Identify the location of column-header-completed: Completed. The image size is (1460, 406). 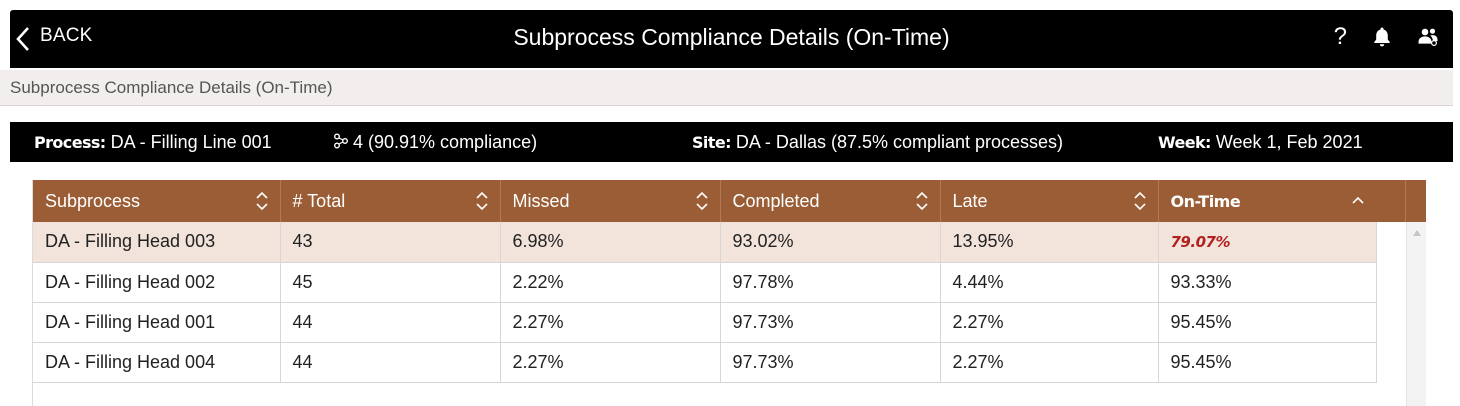
(830, 201).